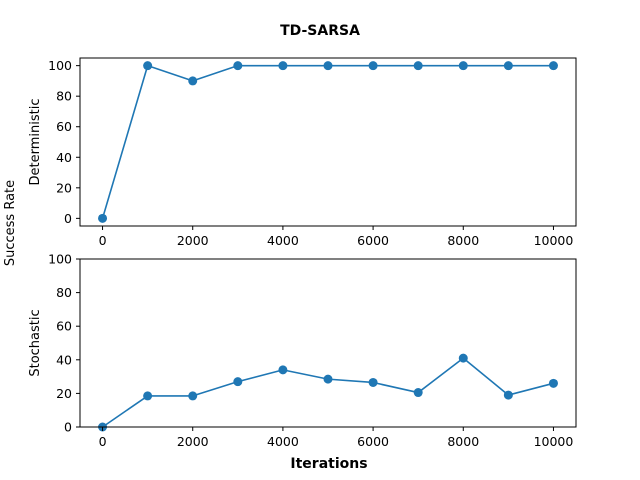 This screenshot has width=640, height=480. I want to click on stochastic-y-tick-label: 80, so click(64, 292).